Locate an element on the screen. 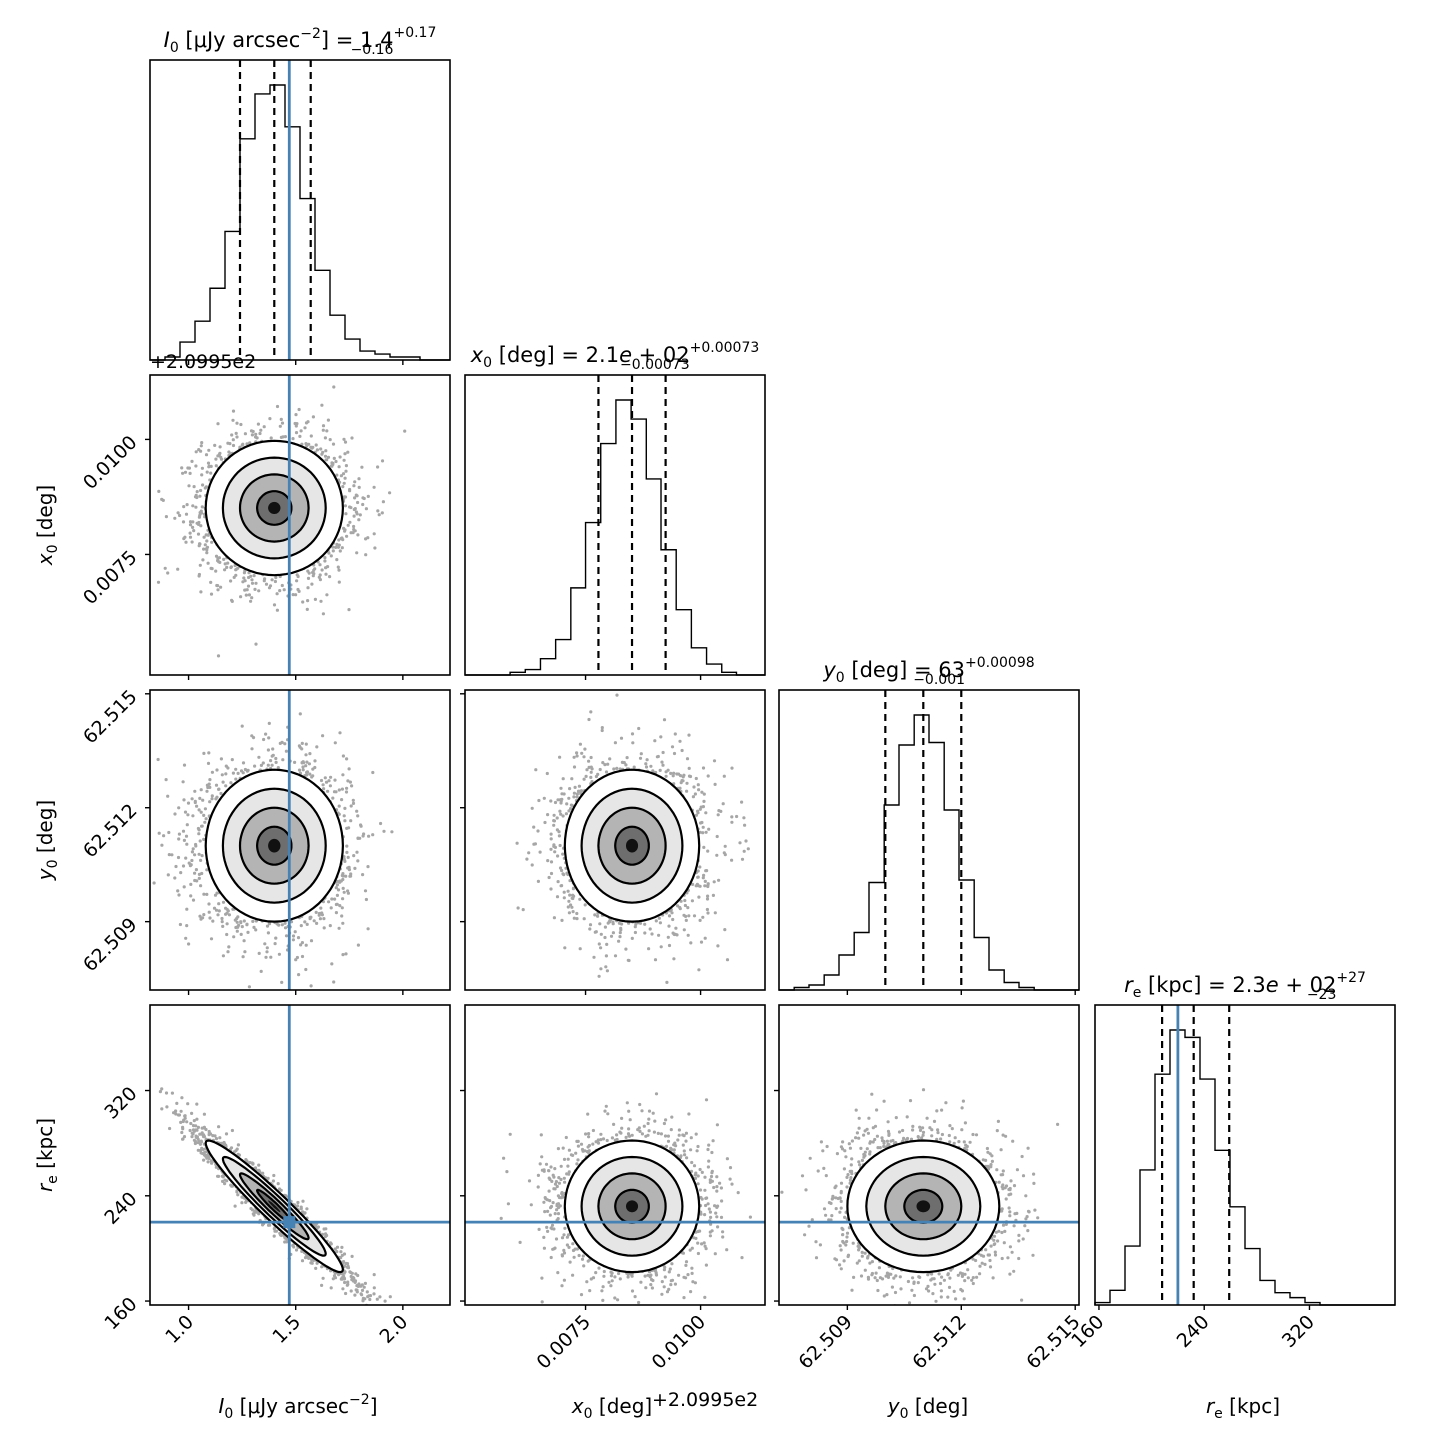  y-tick-label-re-2: 320 is located at coordinates (120, 1103).